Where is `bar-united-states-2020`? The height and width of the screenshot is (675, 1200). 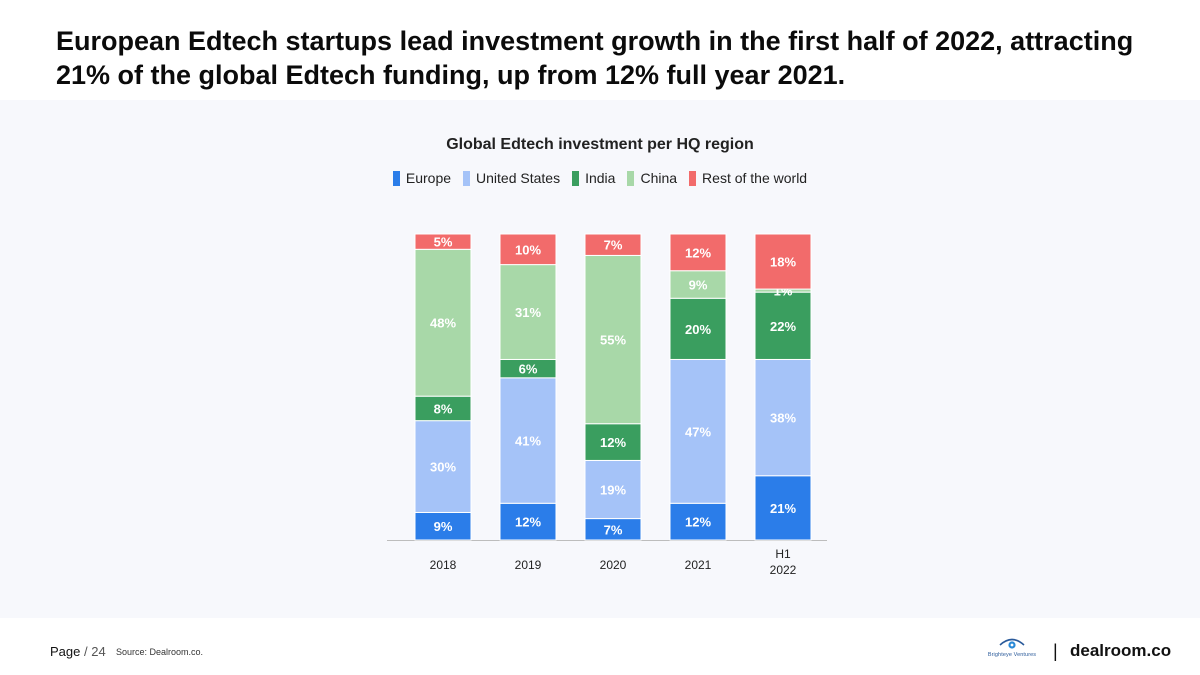
bar-united-states-2020 is located at coordinates (613, 489).